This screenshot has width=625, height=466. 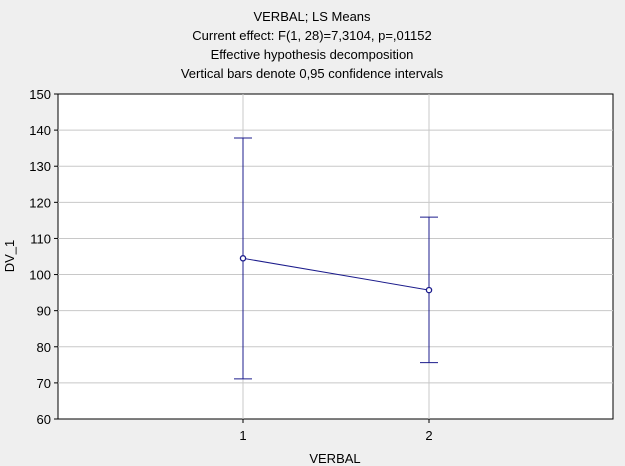 What do you see at coordinates (40, 94) in the screenshot?
I see `y-tick-label: 150` at bounding box center [40, 94].